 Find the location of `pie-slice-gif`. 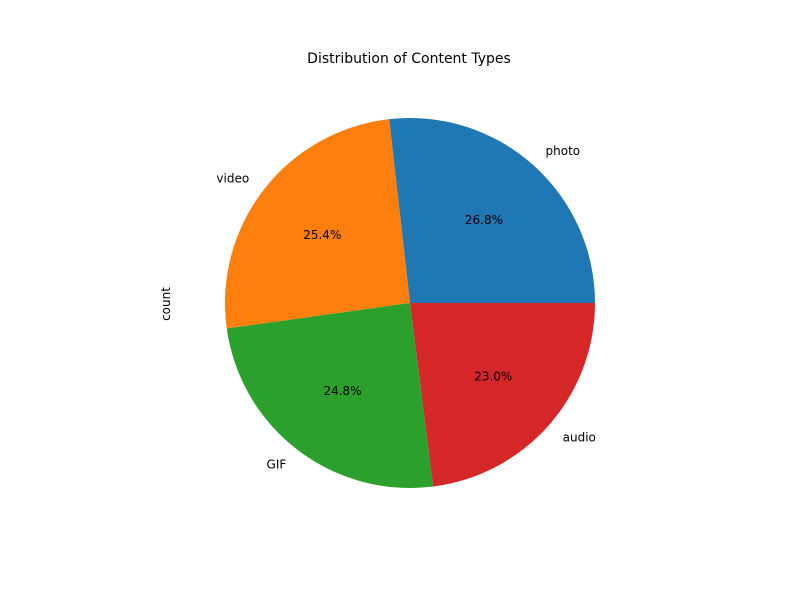

pie-slice-gif is located at coordinates (330, 395).